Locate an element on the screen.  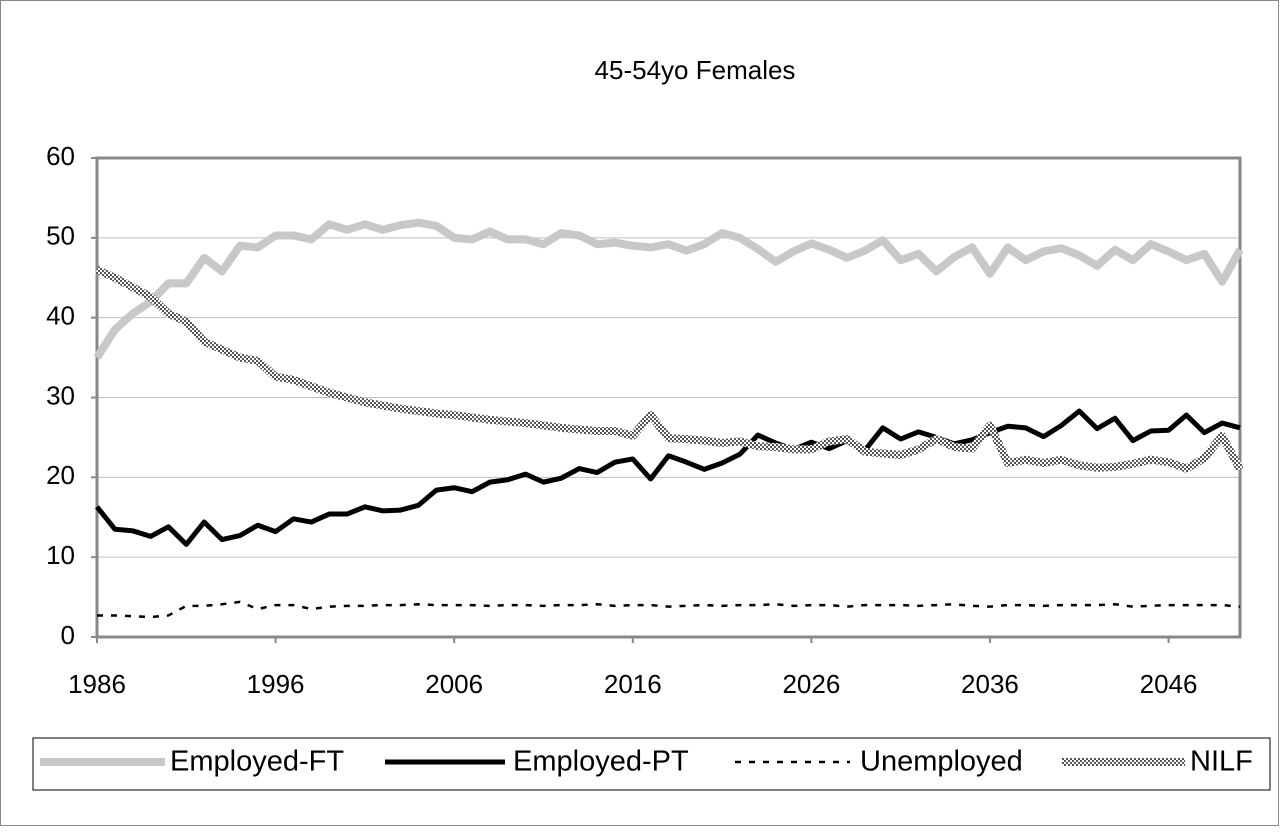
chart-title: 45-54yo Females is located at coordinates (695, 70).